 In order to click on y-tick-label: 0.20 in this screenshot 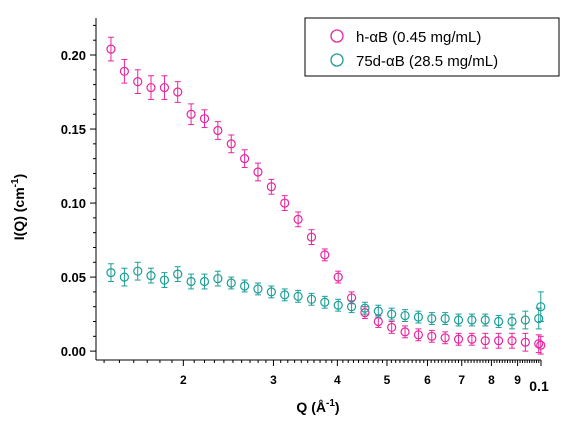, I will do `click(73, 55)`.